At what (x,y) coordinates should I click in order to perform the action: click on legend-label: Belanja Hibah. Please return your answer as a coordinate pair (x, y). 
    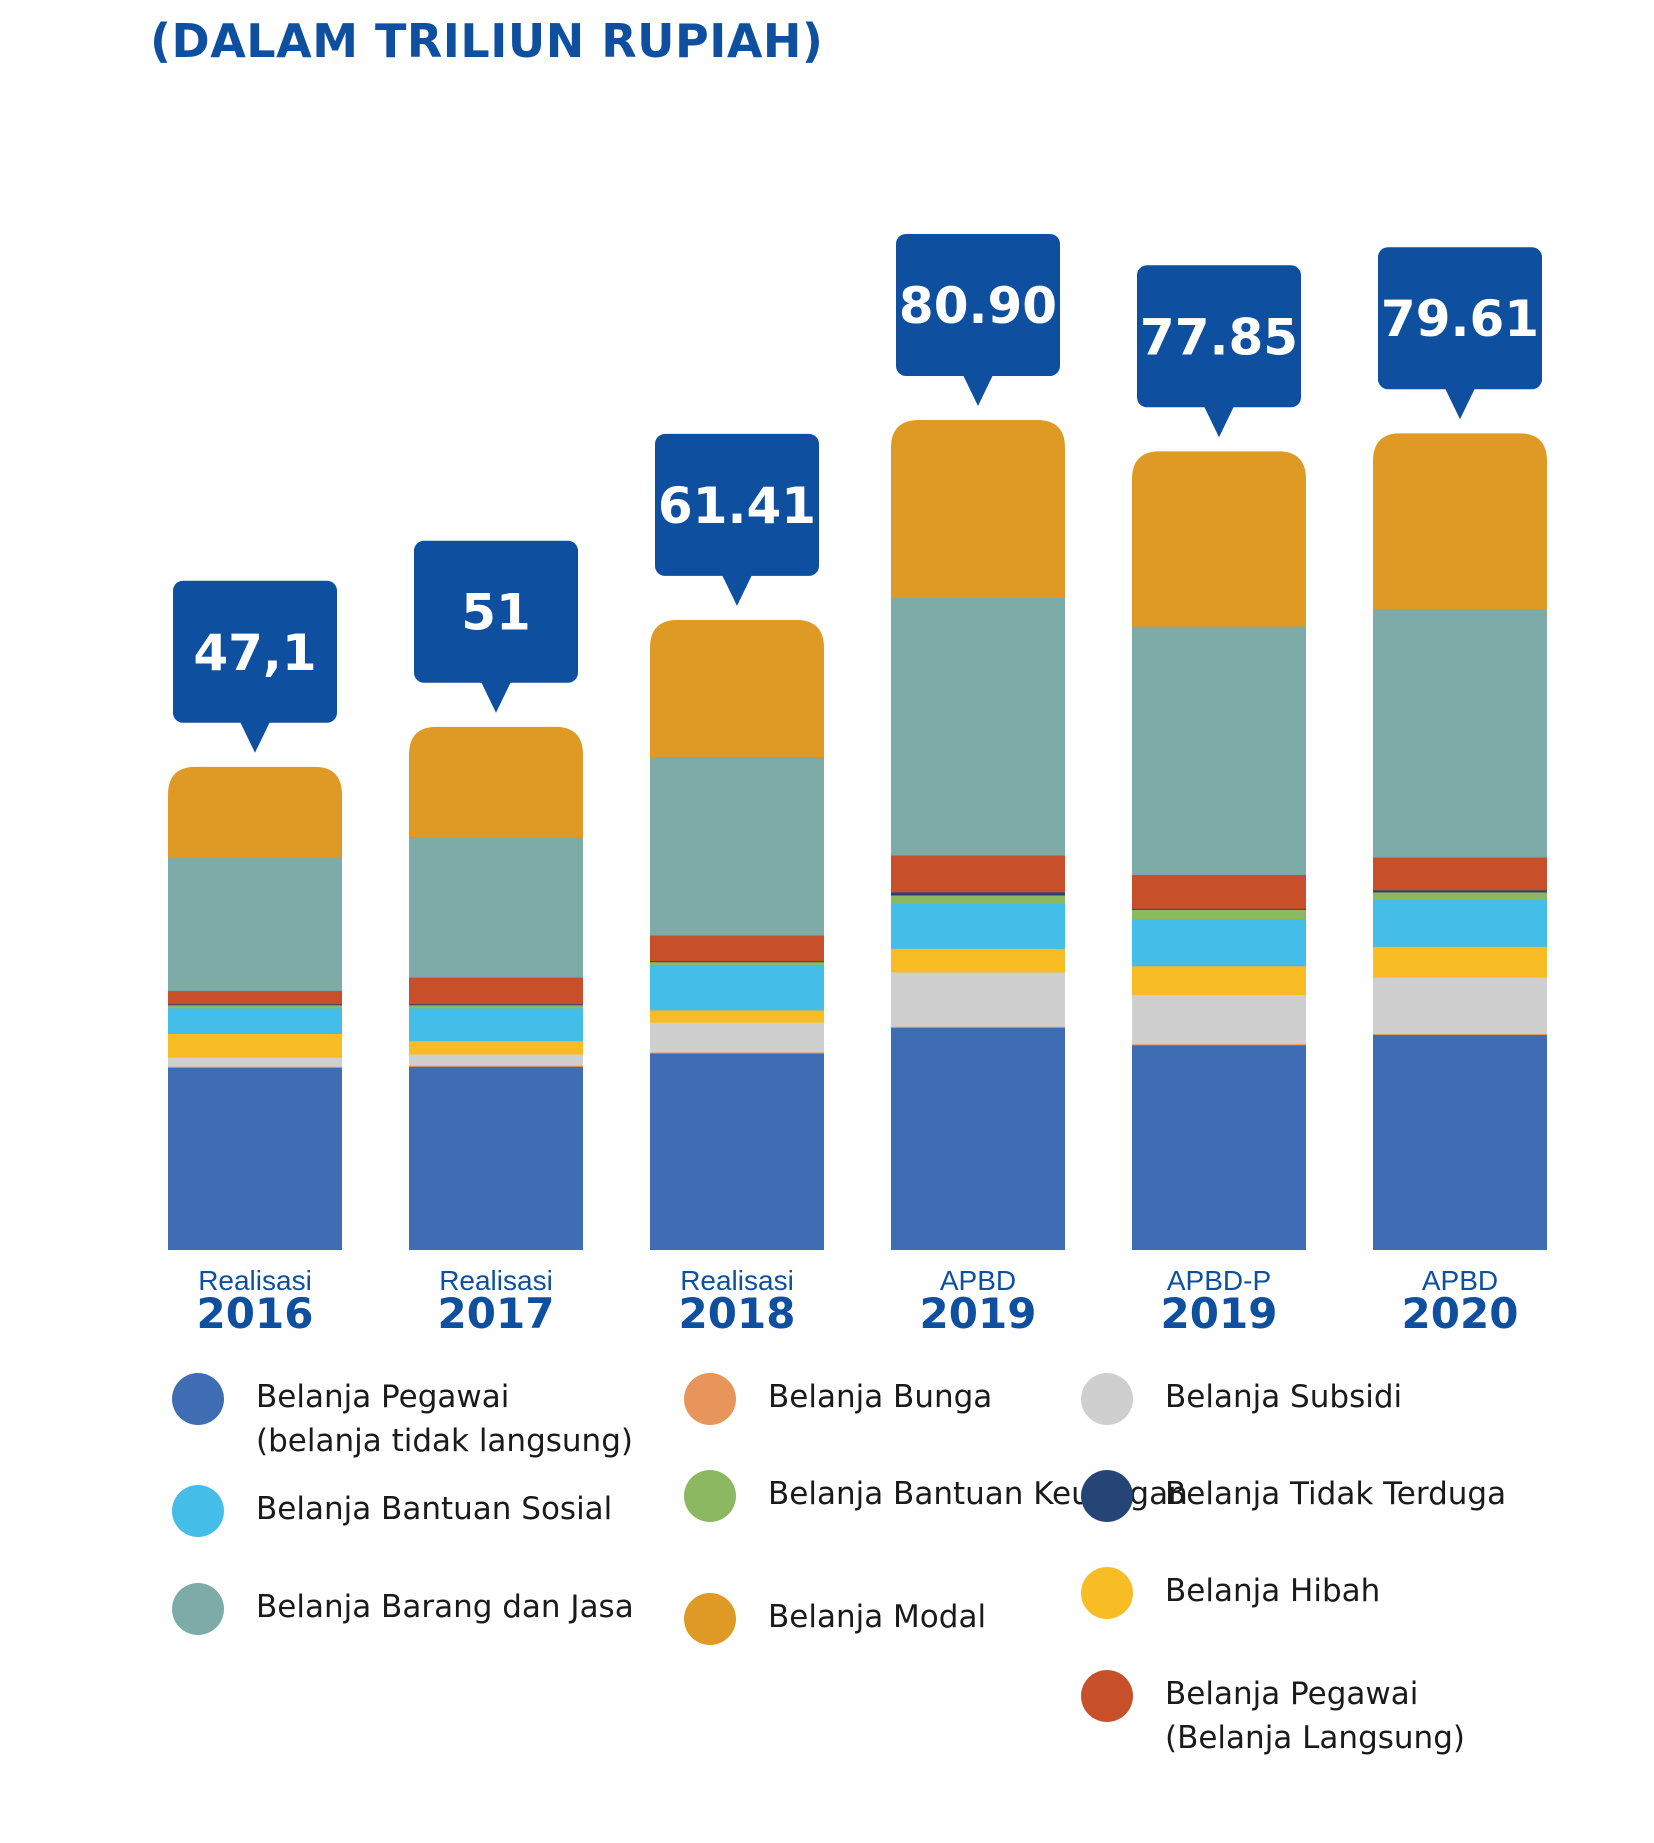
    Looking at the image, I should click on (1273, 1591).